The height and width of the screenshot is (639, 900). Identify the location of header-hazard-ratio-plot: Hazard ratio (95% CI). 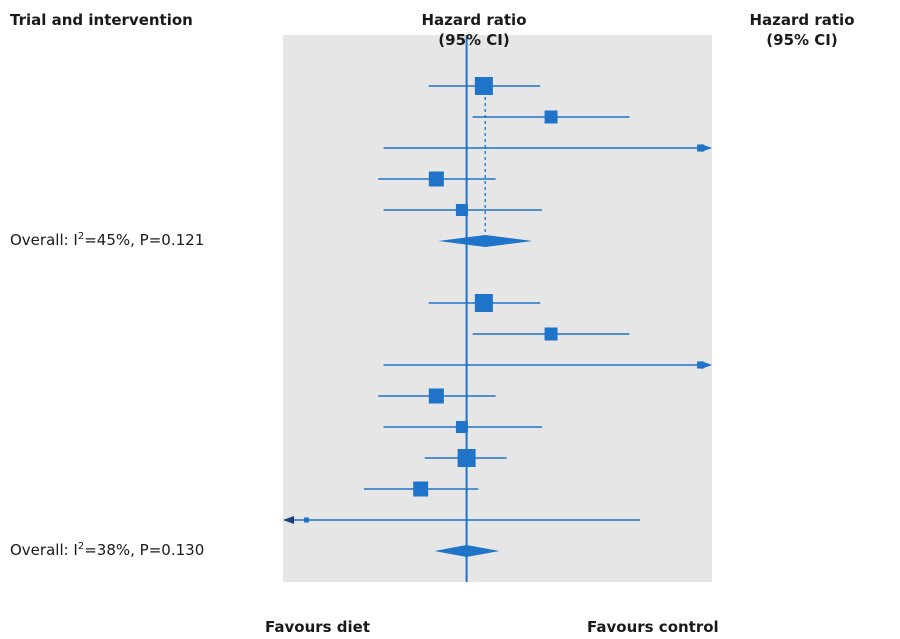
(474, 30).